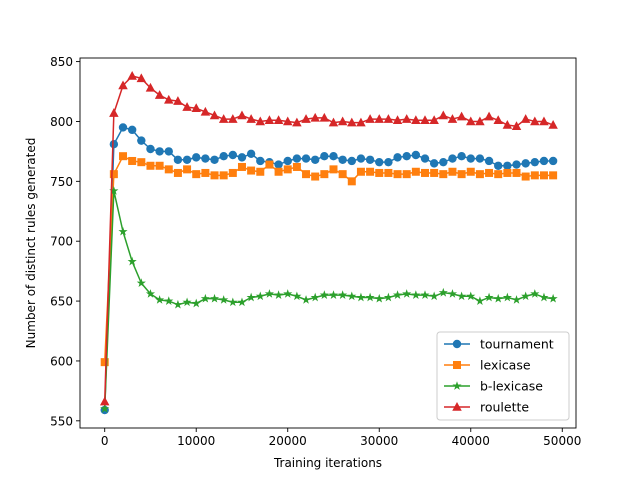 This screenshot has width=640, height=480. I want to click on legend: tournament lexicase b-lexicase roulette, so click(503, 376).